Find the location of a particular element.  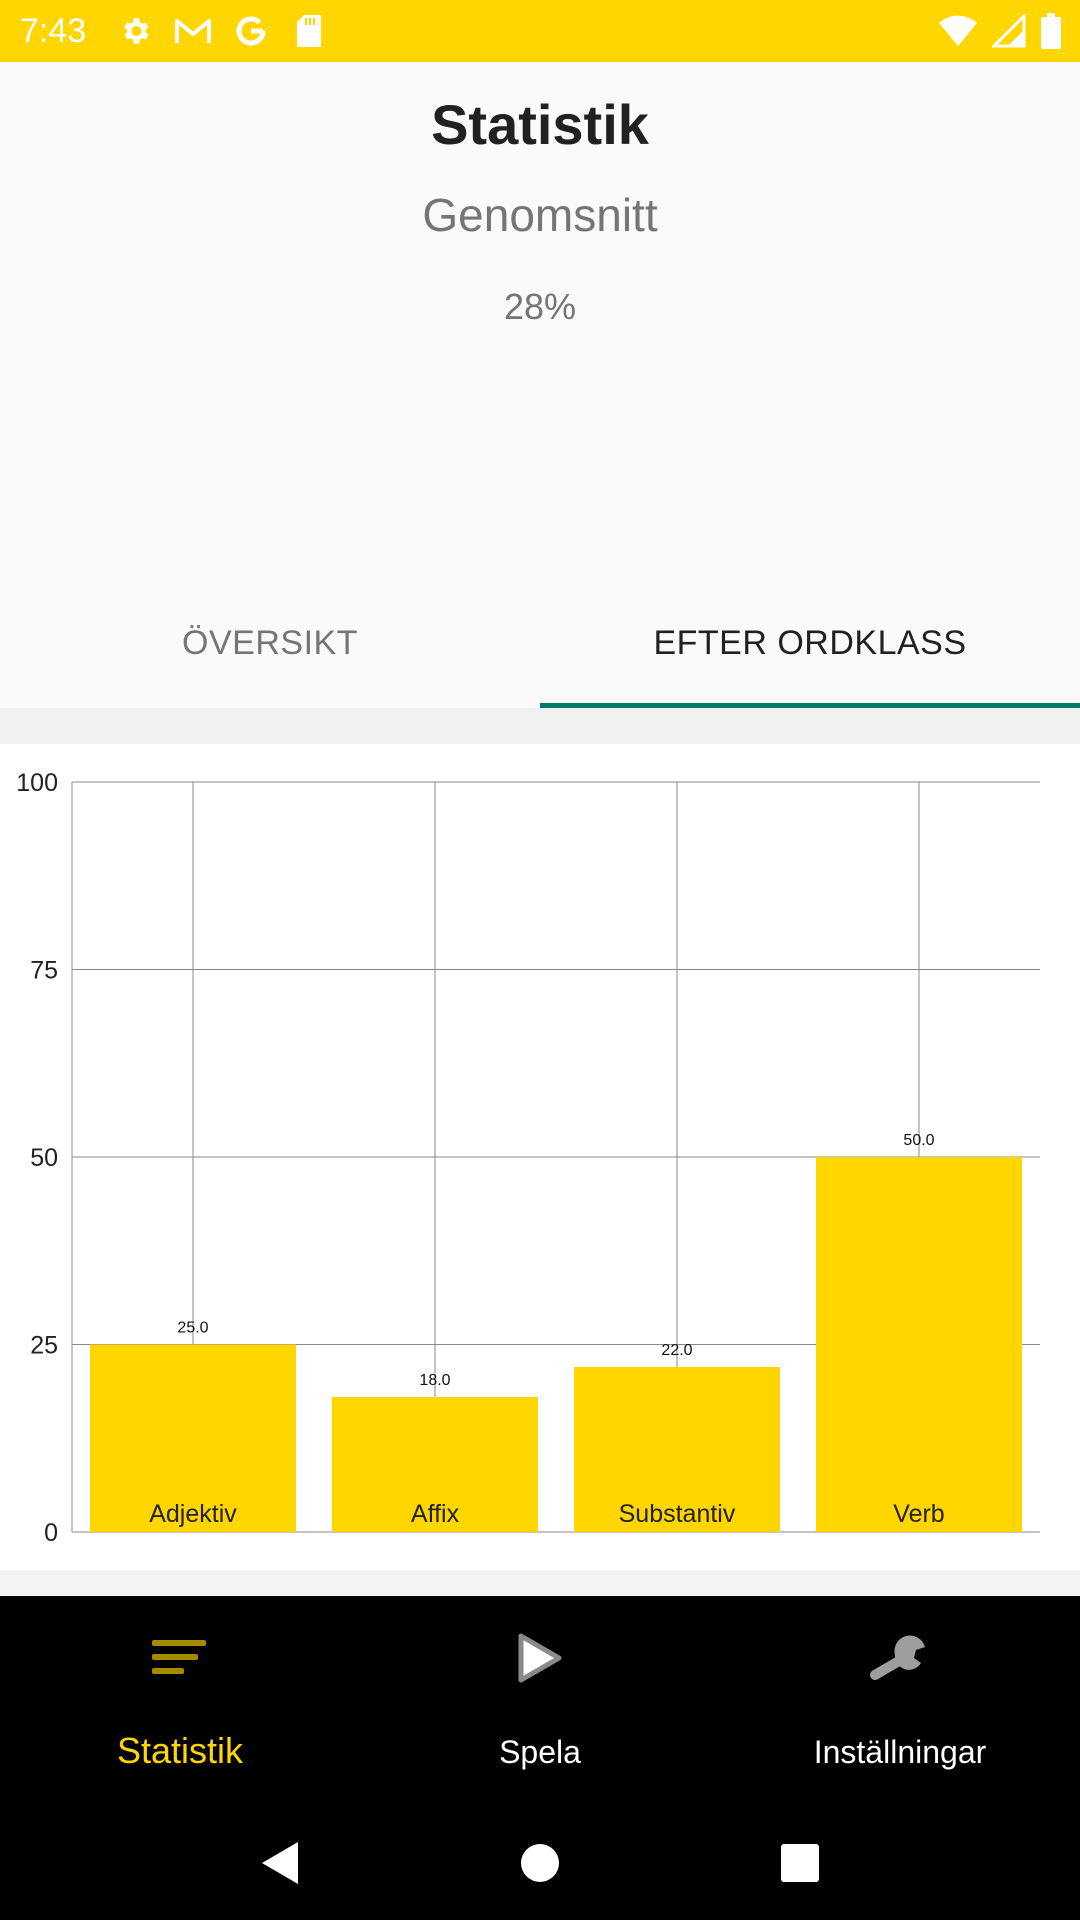

bar-value-label: 25.0 is located at coordinates (192, 1328).